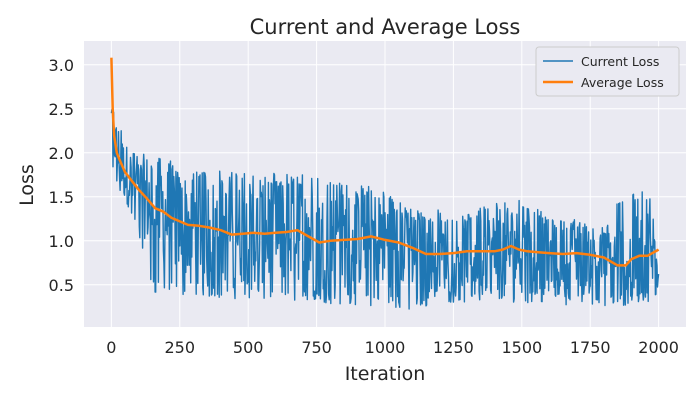 Image resolution: width=700 pixels, height=400 pixels. I want to click on x-tick-label: 1750, so click(590, 347).